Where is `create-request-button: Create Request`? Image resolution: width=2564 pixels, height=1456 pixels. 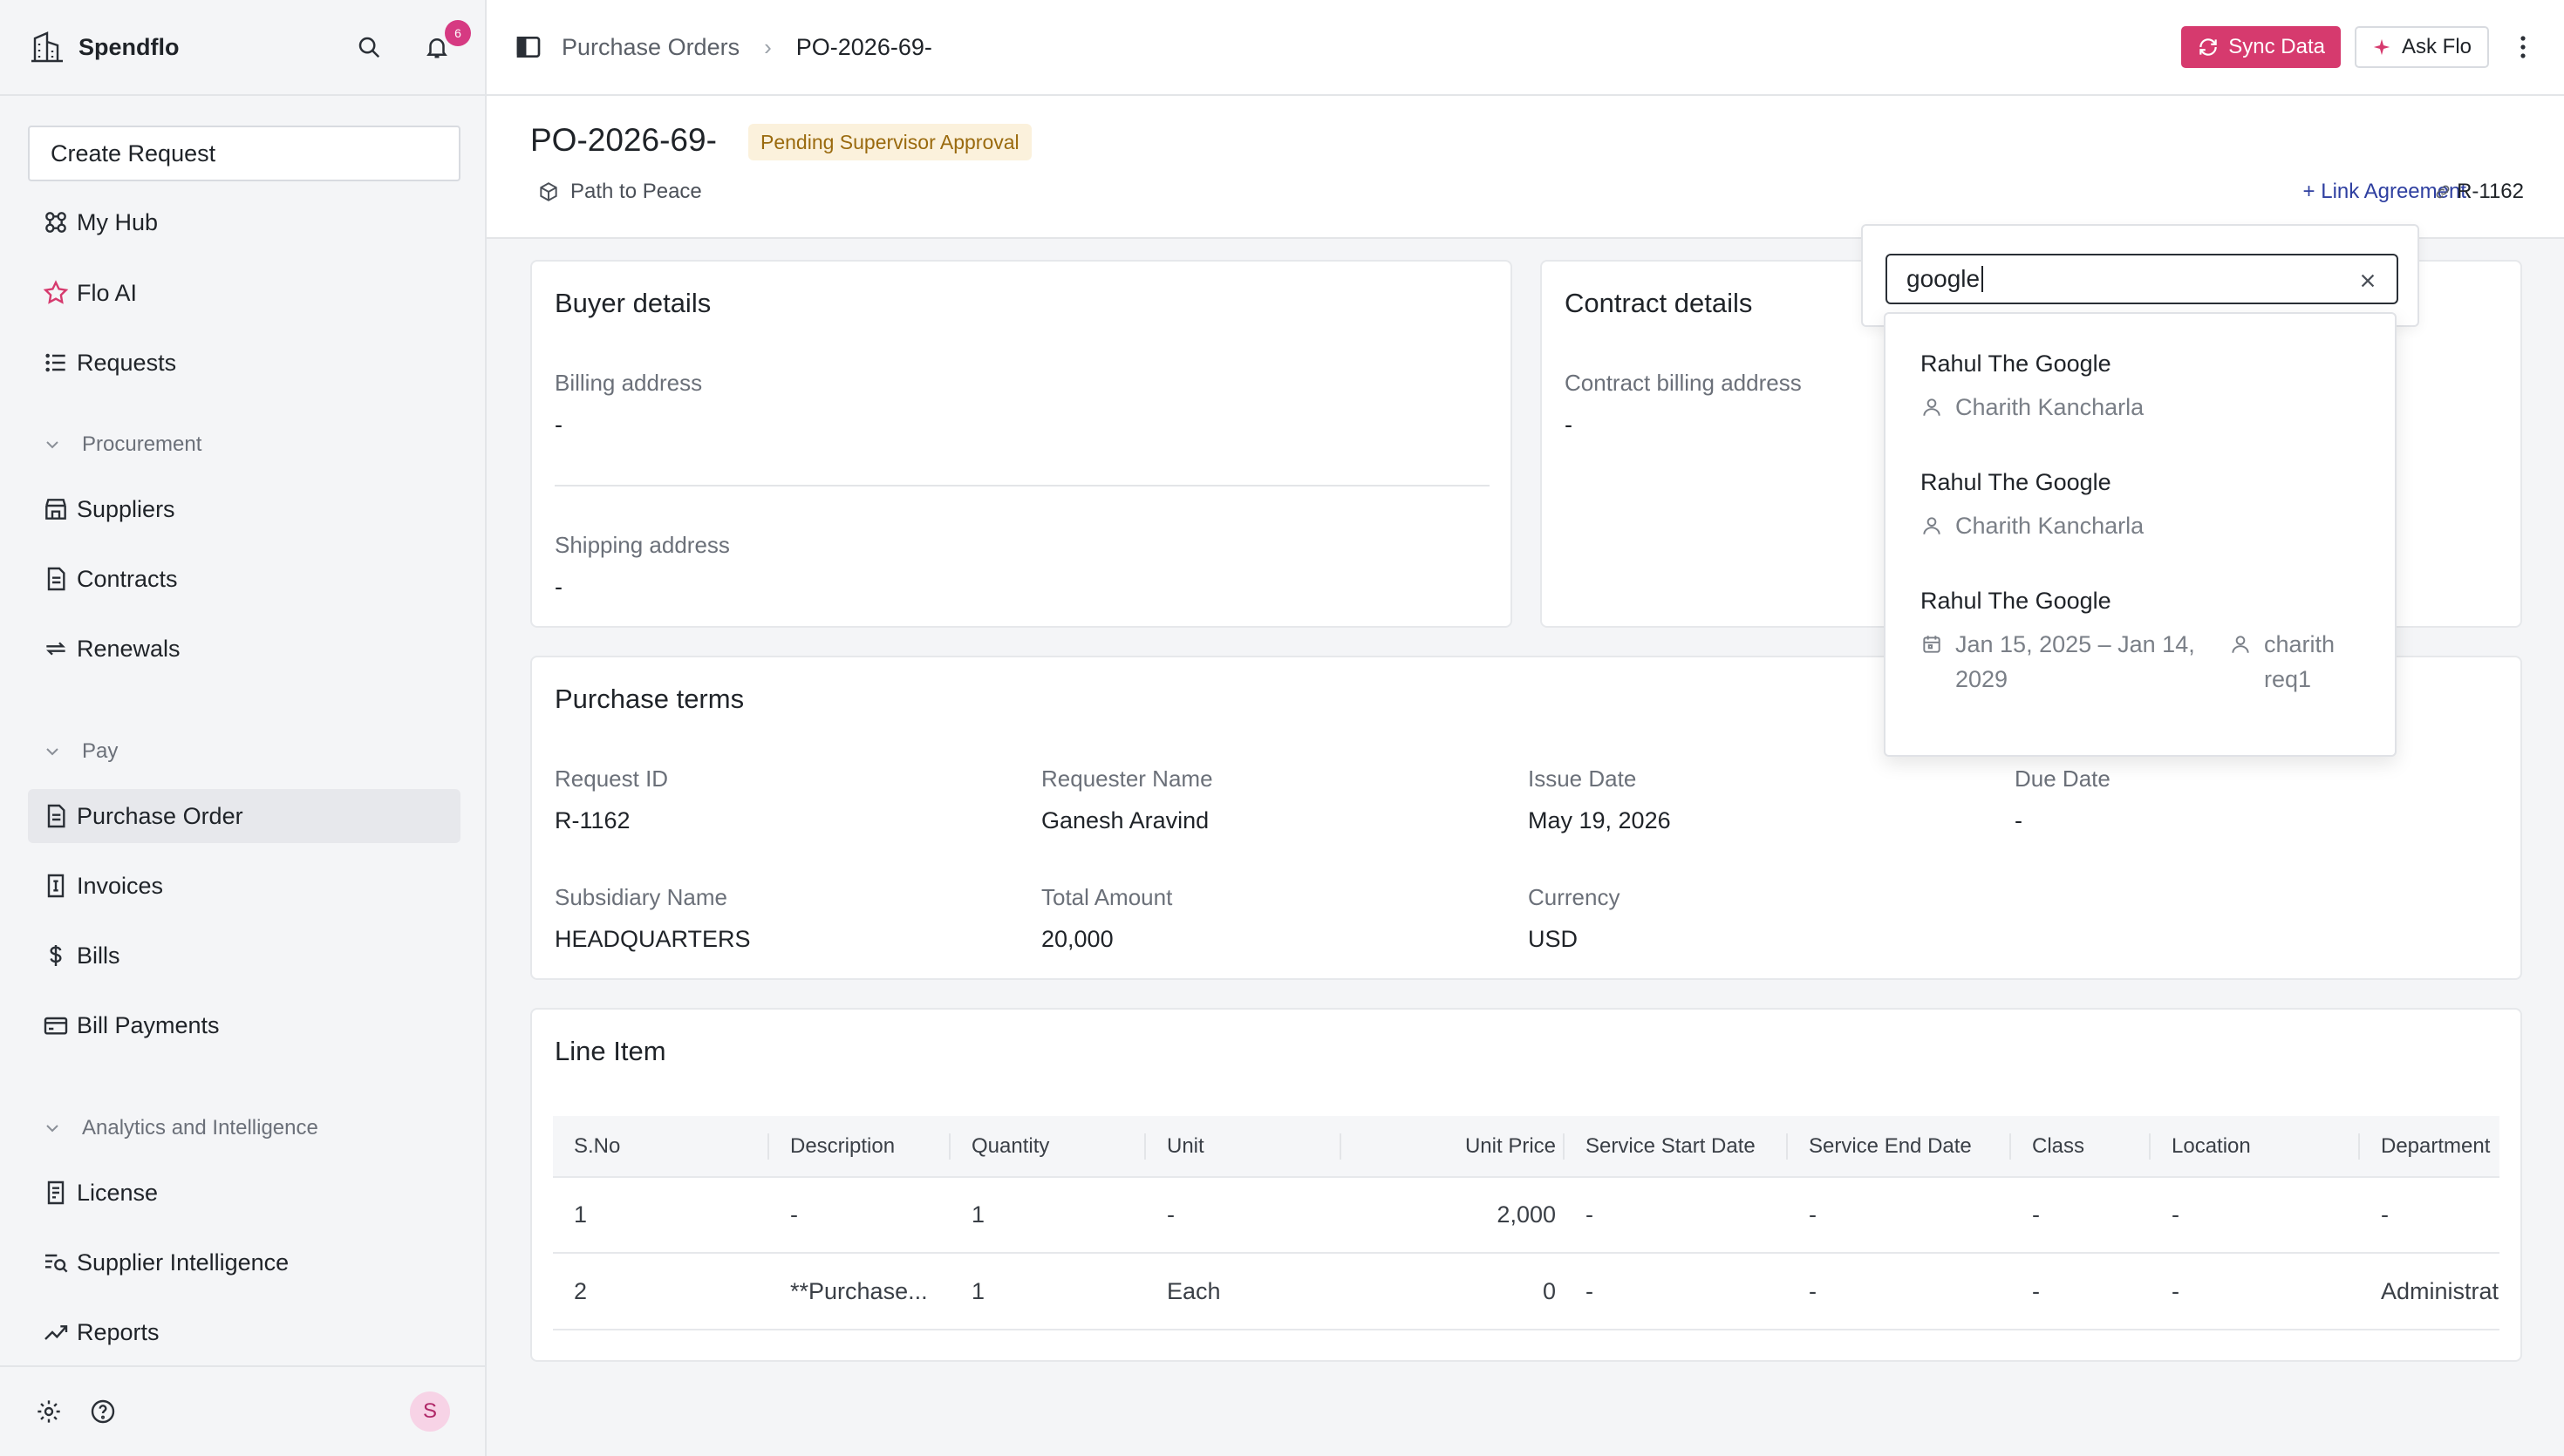
create-request-button: Create Request is located at coordinates (244, 153).